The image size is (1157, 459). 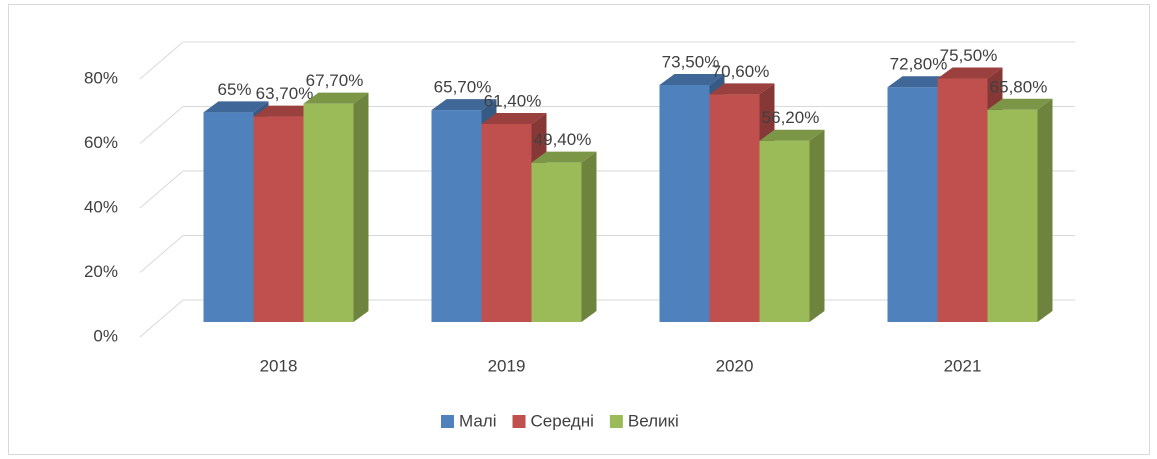 I want to click on data-label: 70,60%, so click(x=741, y=71).